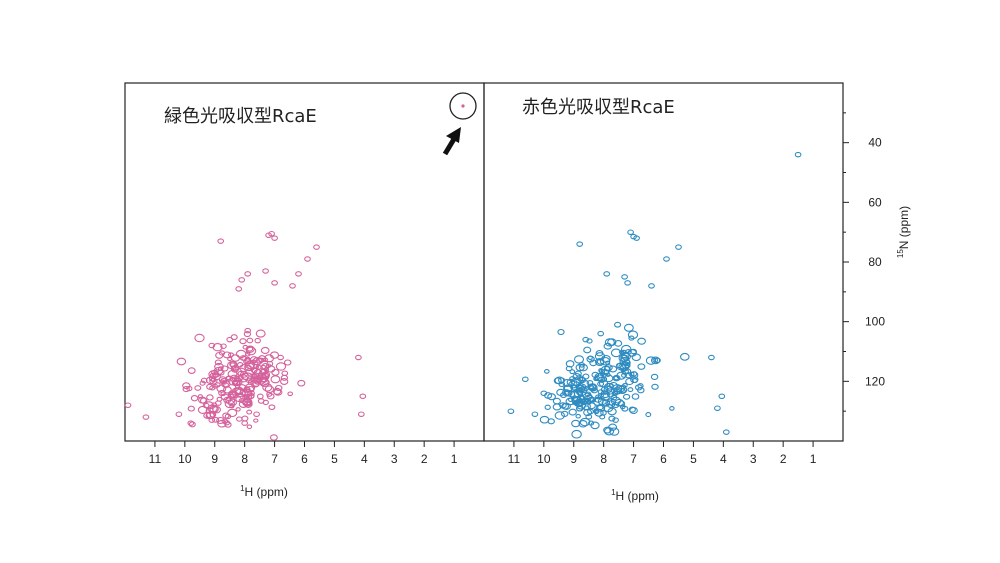  I want to click on x-axis-ticks: 11 10 9 8 7 6 5 4 3 2 1, so click(662, 453).